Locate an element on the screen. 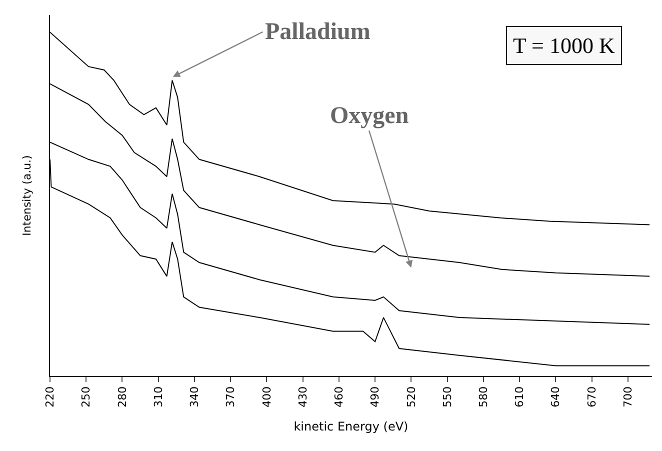 This screenshot has width=662, height=451. x-tick-label: 310 is located at coordinates (158, 397).